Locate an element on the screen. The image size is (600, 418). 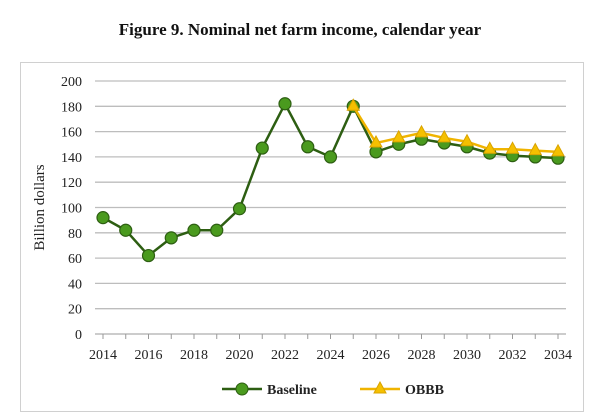
y-tick-label: 200 is located at coordinates (71, 82).